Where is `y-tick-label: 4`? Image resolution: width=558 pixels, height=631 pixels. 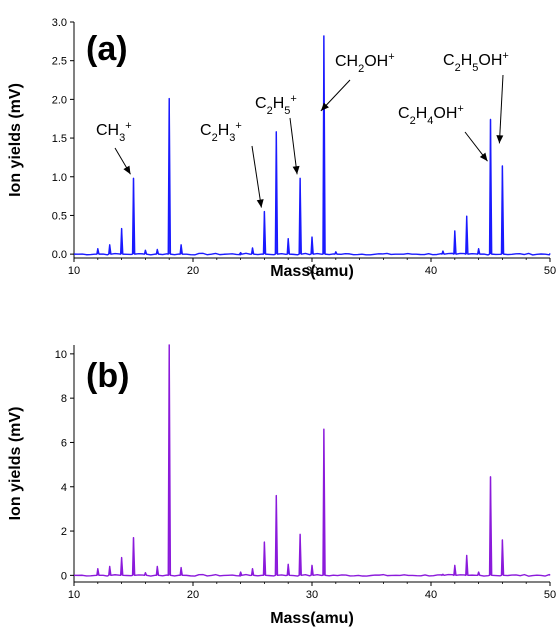
y-tick-label: 4 is located at coordinates (64, 488).